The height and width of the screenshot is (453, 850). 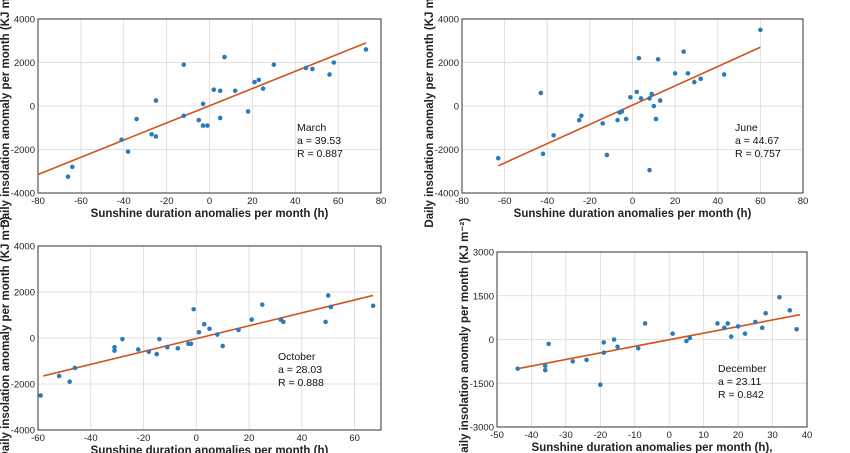 What do you see at coordinates (635, 435) in the screenshot?
I see `x-tick-label: -10` at bounding box center [635, 435].